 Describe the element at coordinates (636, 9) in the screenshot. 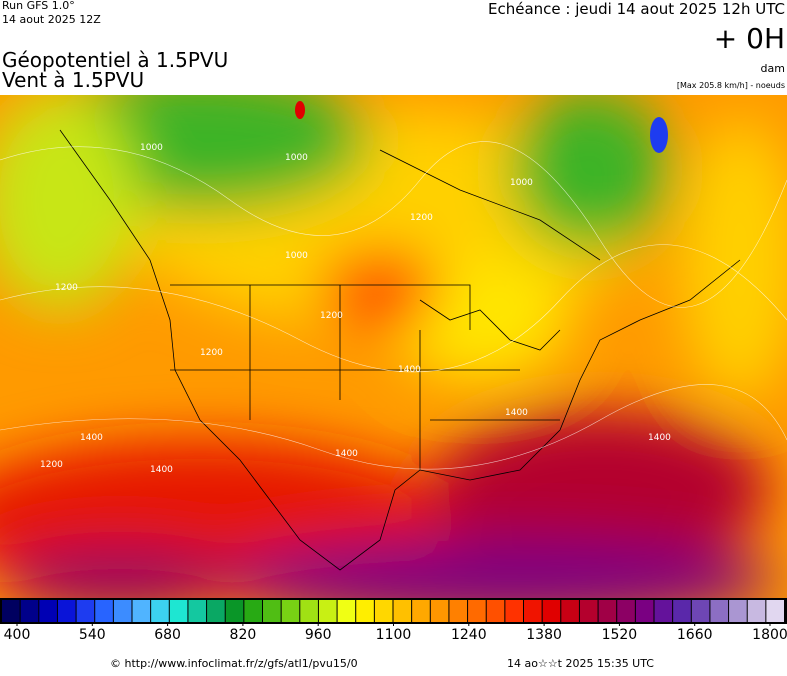

I see `forecast: Echéance : jeudi 14 aout 2025 12h UTC` at that location.